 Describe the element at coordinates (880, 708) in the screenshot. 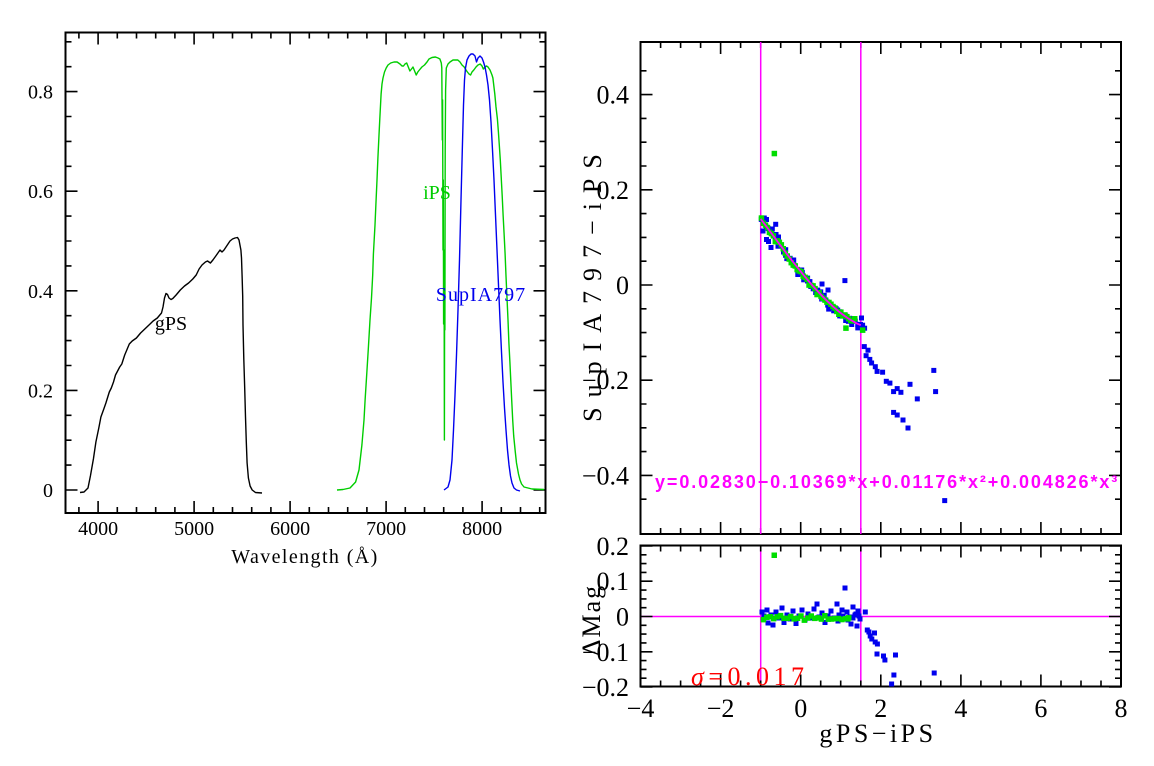

I see `svg-text: 2` at that location.